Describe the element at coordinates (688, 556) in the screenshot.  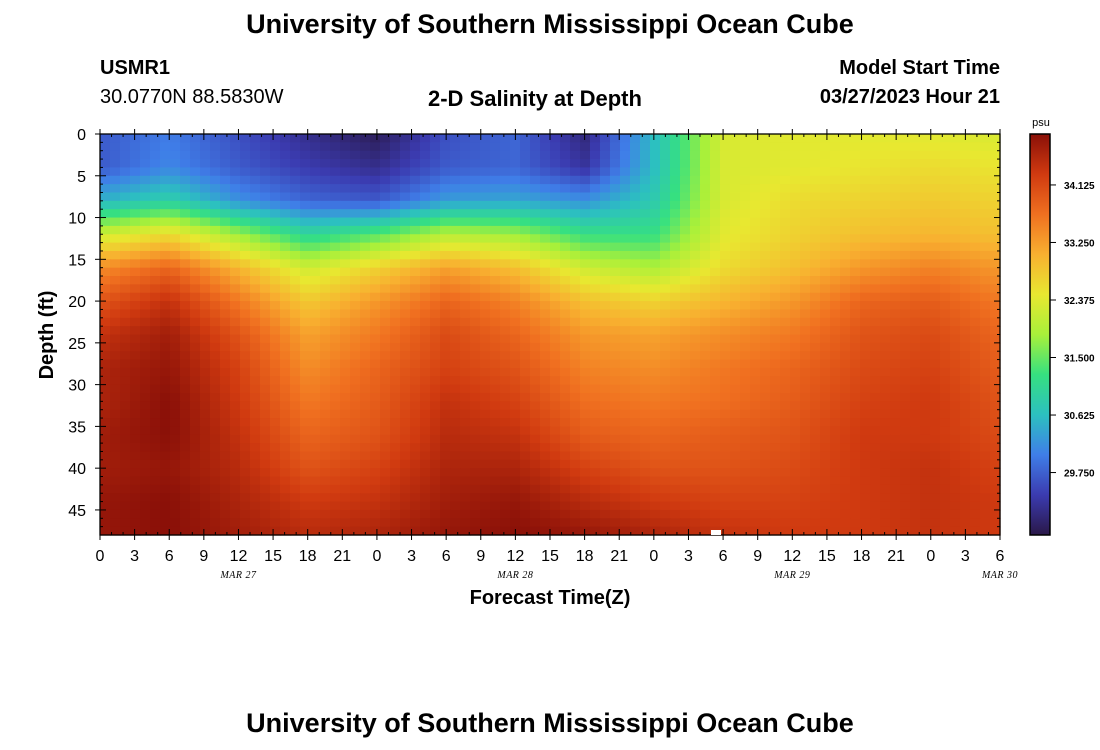
I see `x-tick-label: 3` at that location.